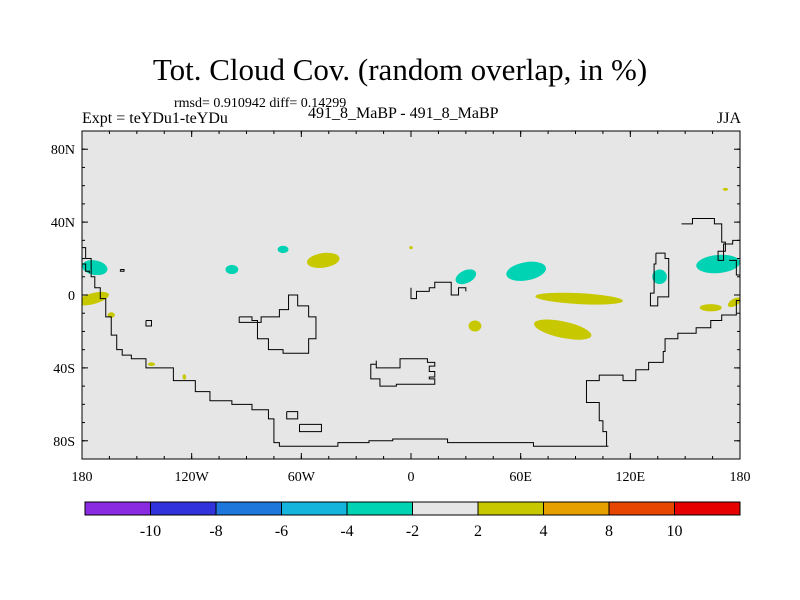 This screenshot has height=600, width=800. I want to click on colorbar-label: 2, so click(478, 531).